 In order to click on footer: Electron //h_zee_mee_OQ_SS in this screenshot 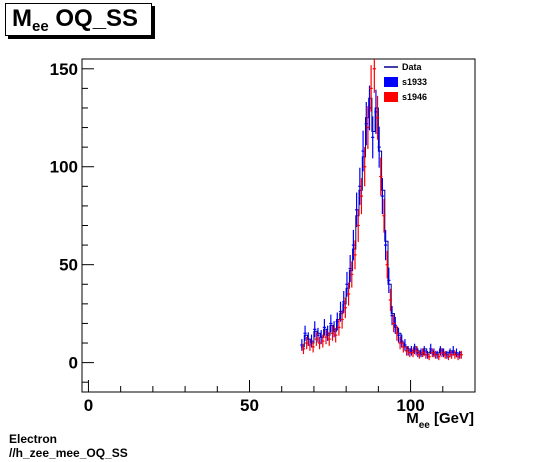, I will do `click(68, 446)`.